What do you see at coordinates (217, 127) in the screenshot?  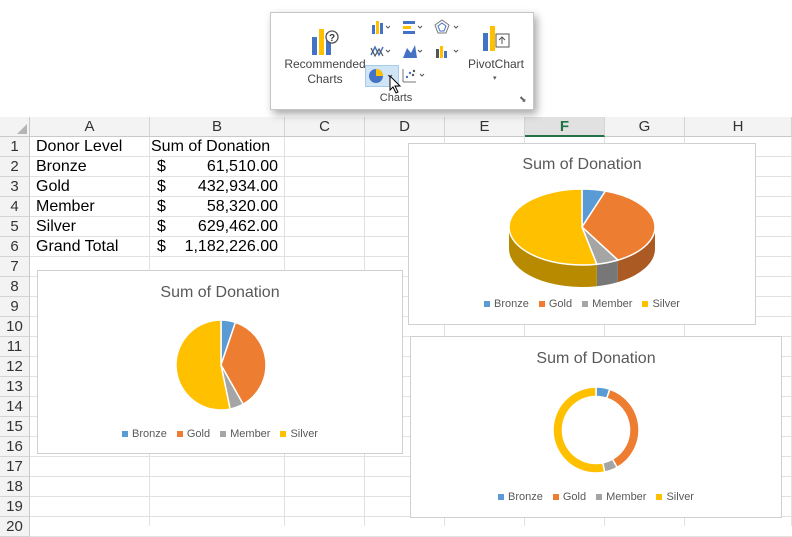 I see `column-header-b: B` at bounding box center [217, 127].